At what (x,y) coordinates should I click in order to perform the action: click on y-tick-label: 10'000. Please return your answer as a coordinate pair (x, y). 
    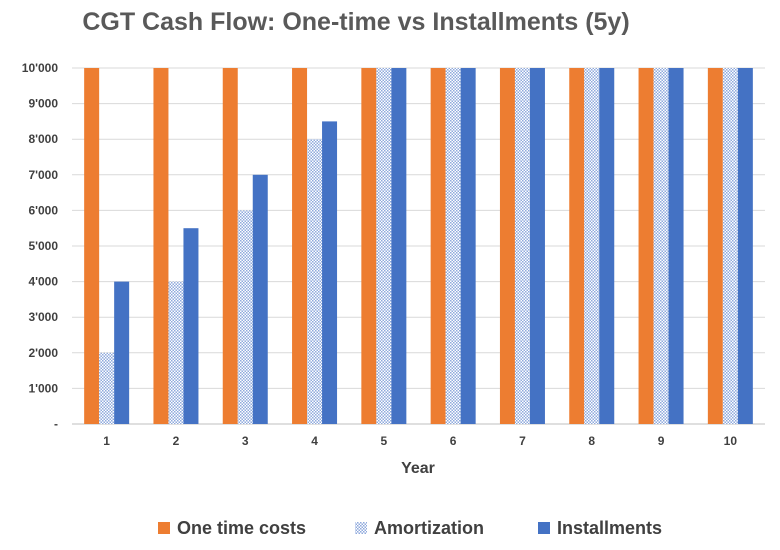
    Looking at the image, I should click on (40, 68).